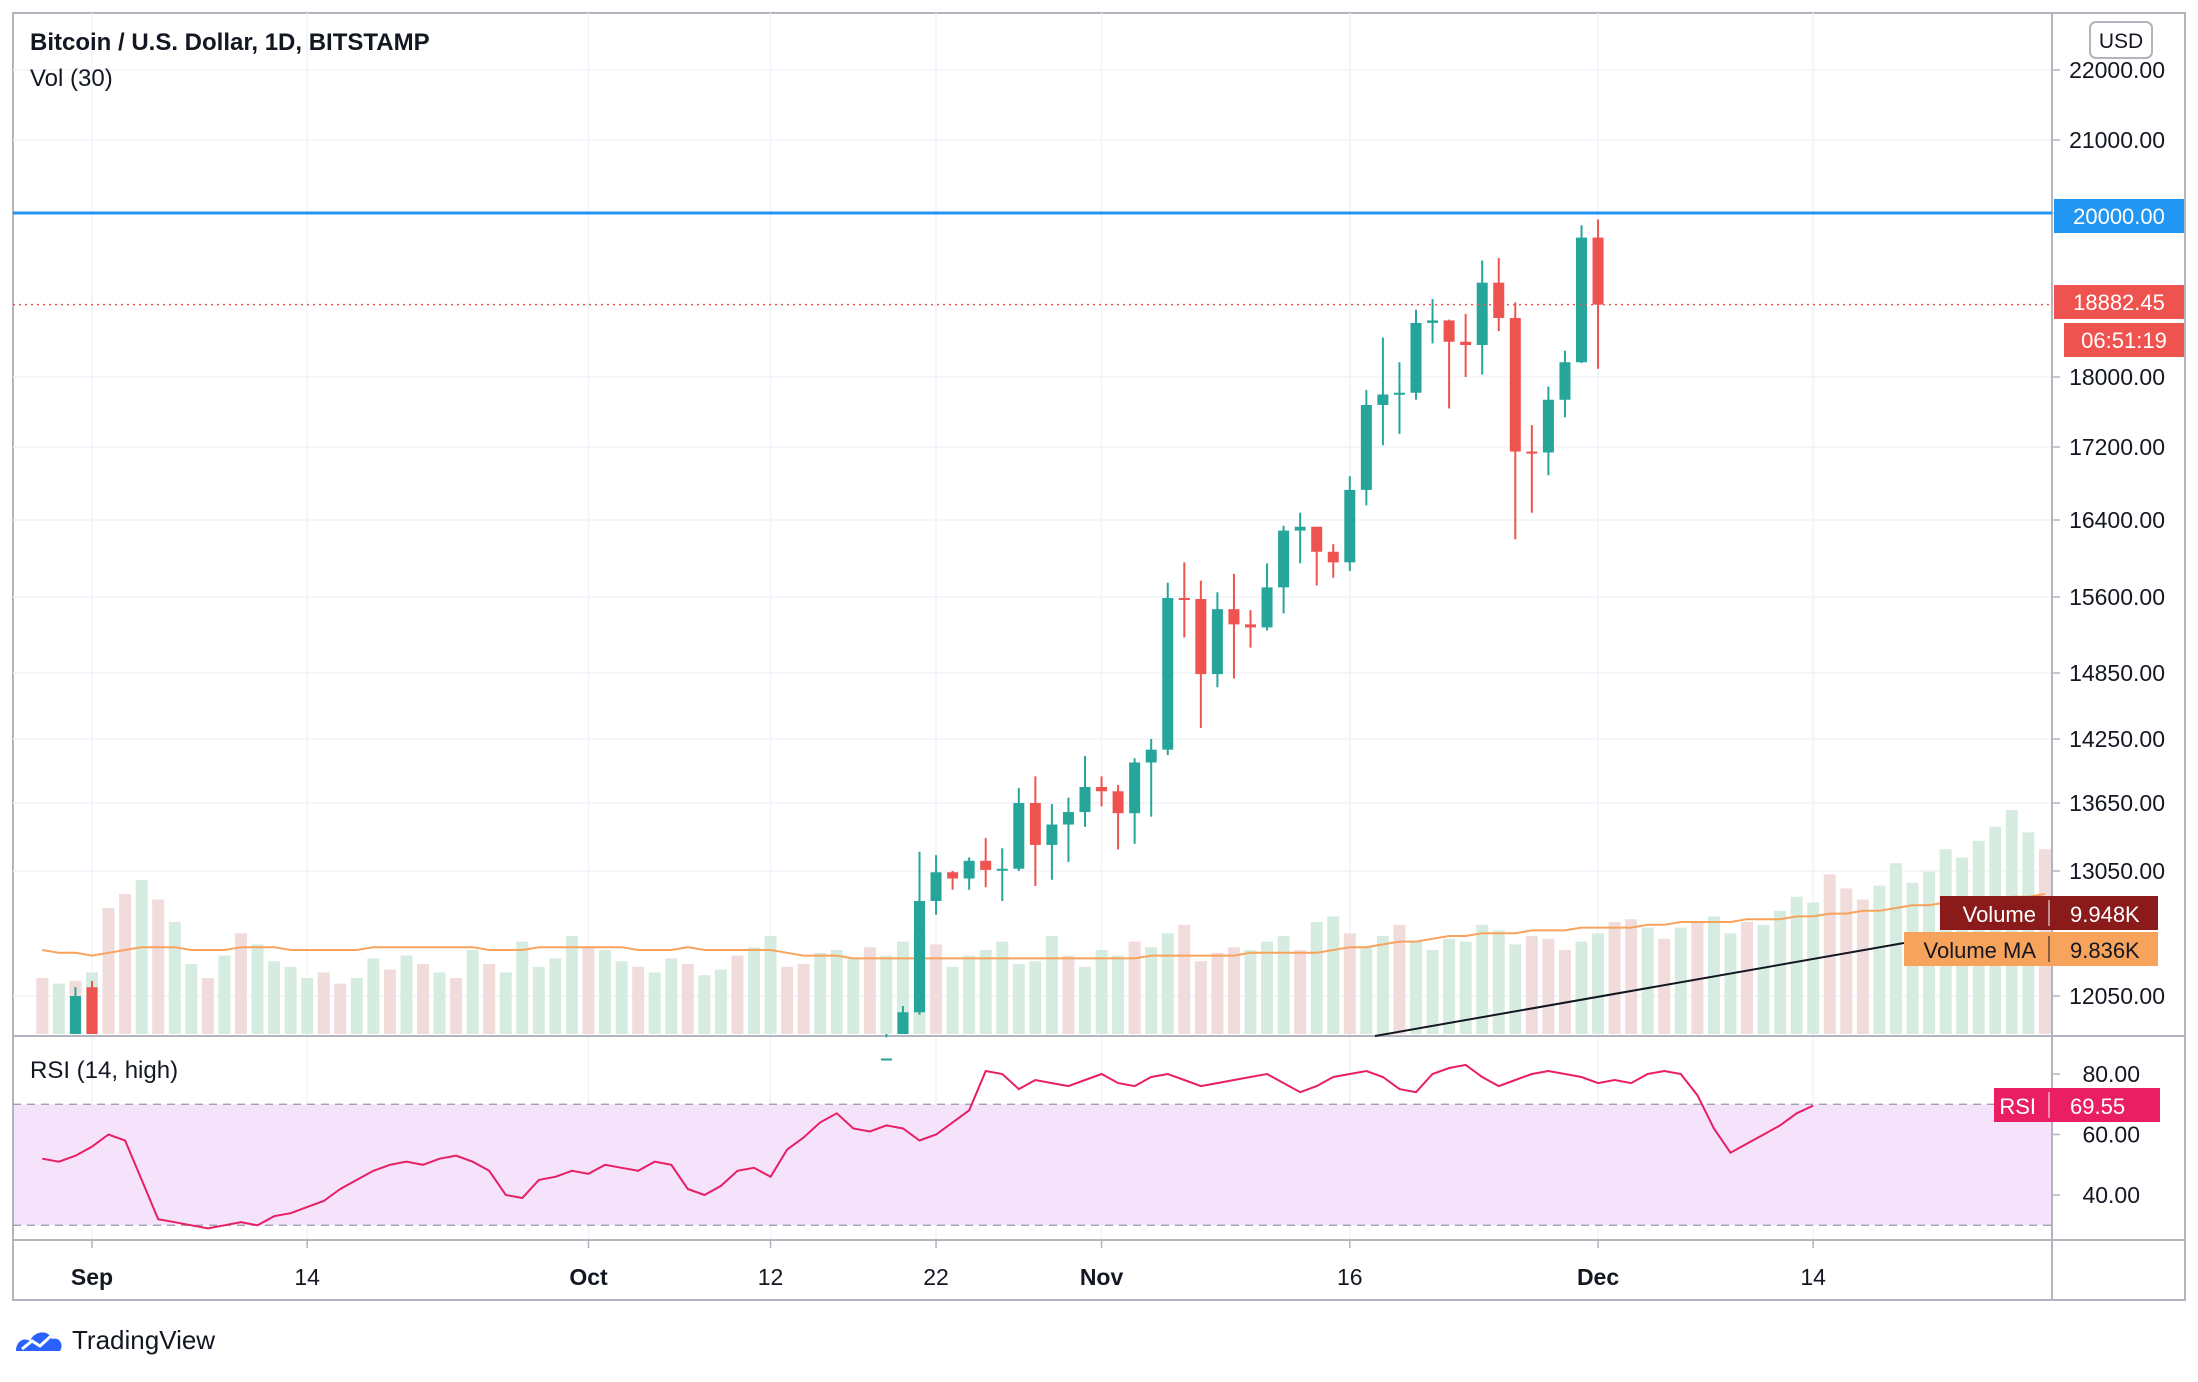 The image size is (2198, 1382). I want to click on currency-badge-label: USD, so click(2121, 41).